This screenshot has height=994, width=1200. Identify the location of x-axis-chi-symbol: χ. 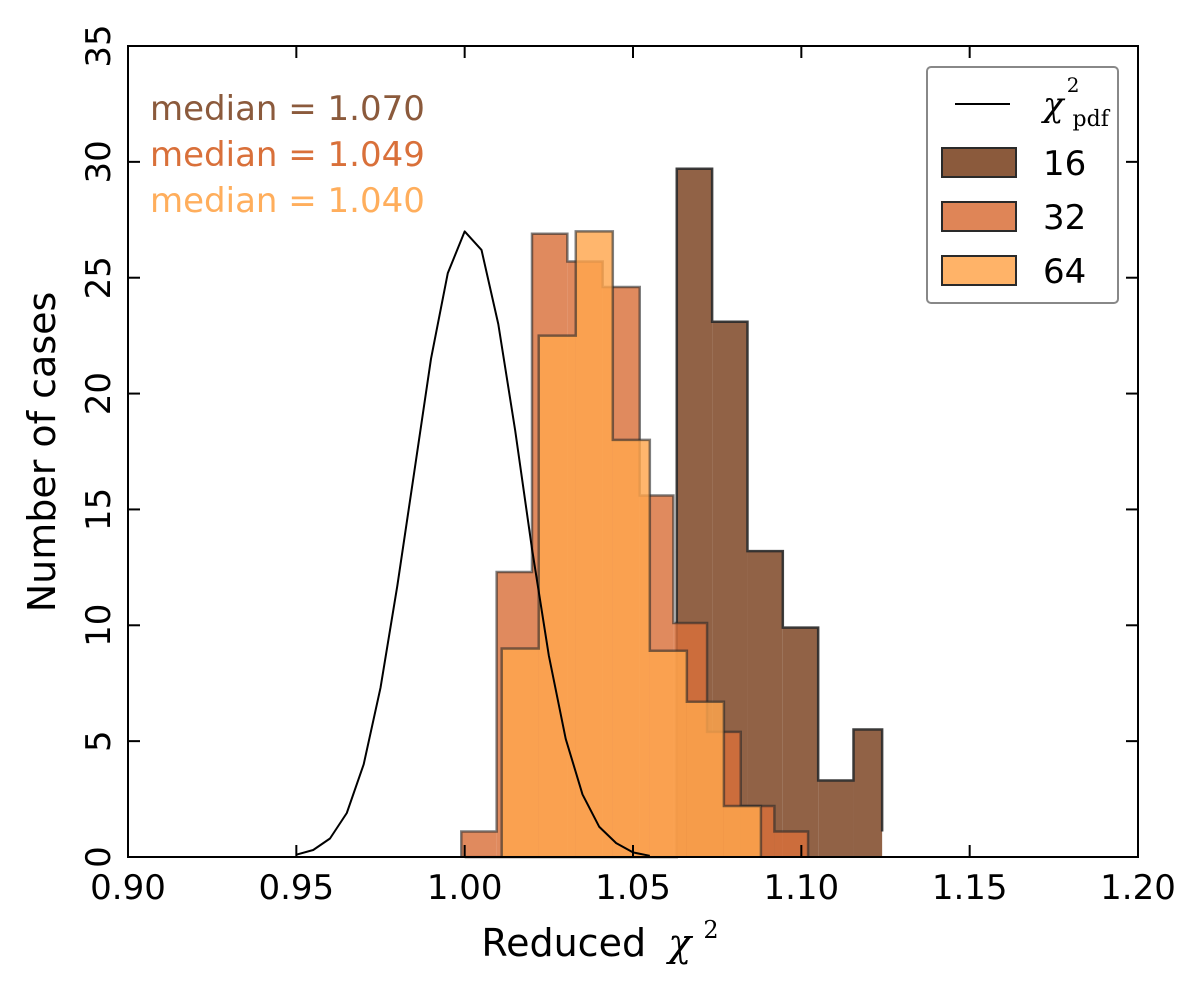
(679, 943).